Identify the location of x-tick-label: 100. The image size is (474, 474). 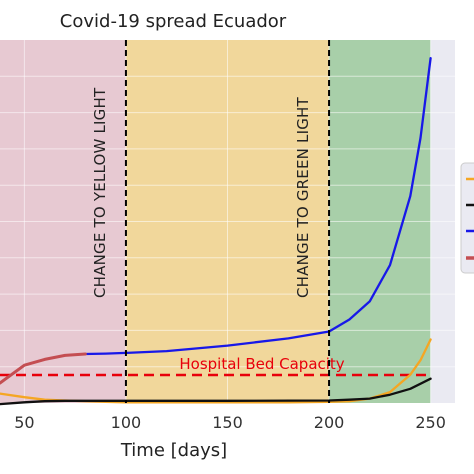
(126, 422).